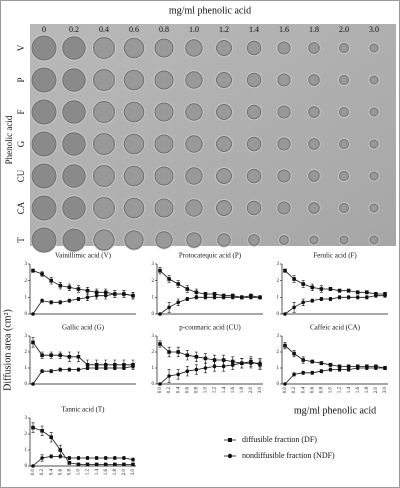  I want to click on concentration-label: 0.4, so click(104, 29).